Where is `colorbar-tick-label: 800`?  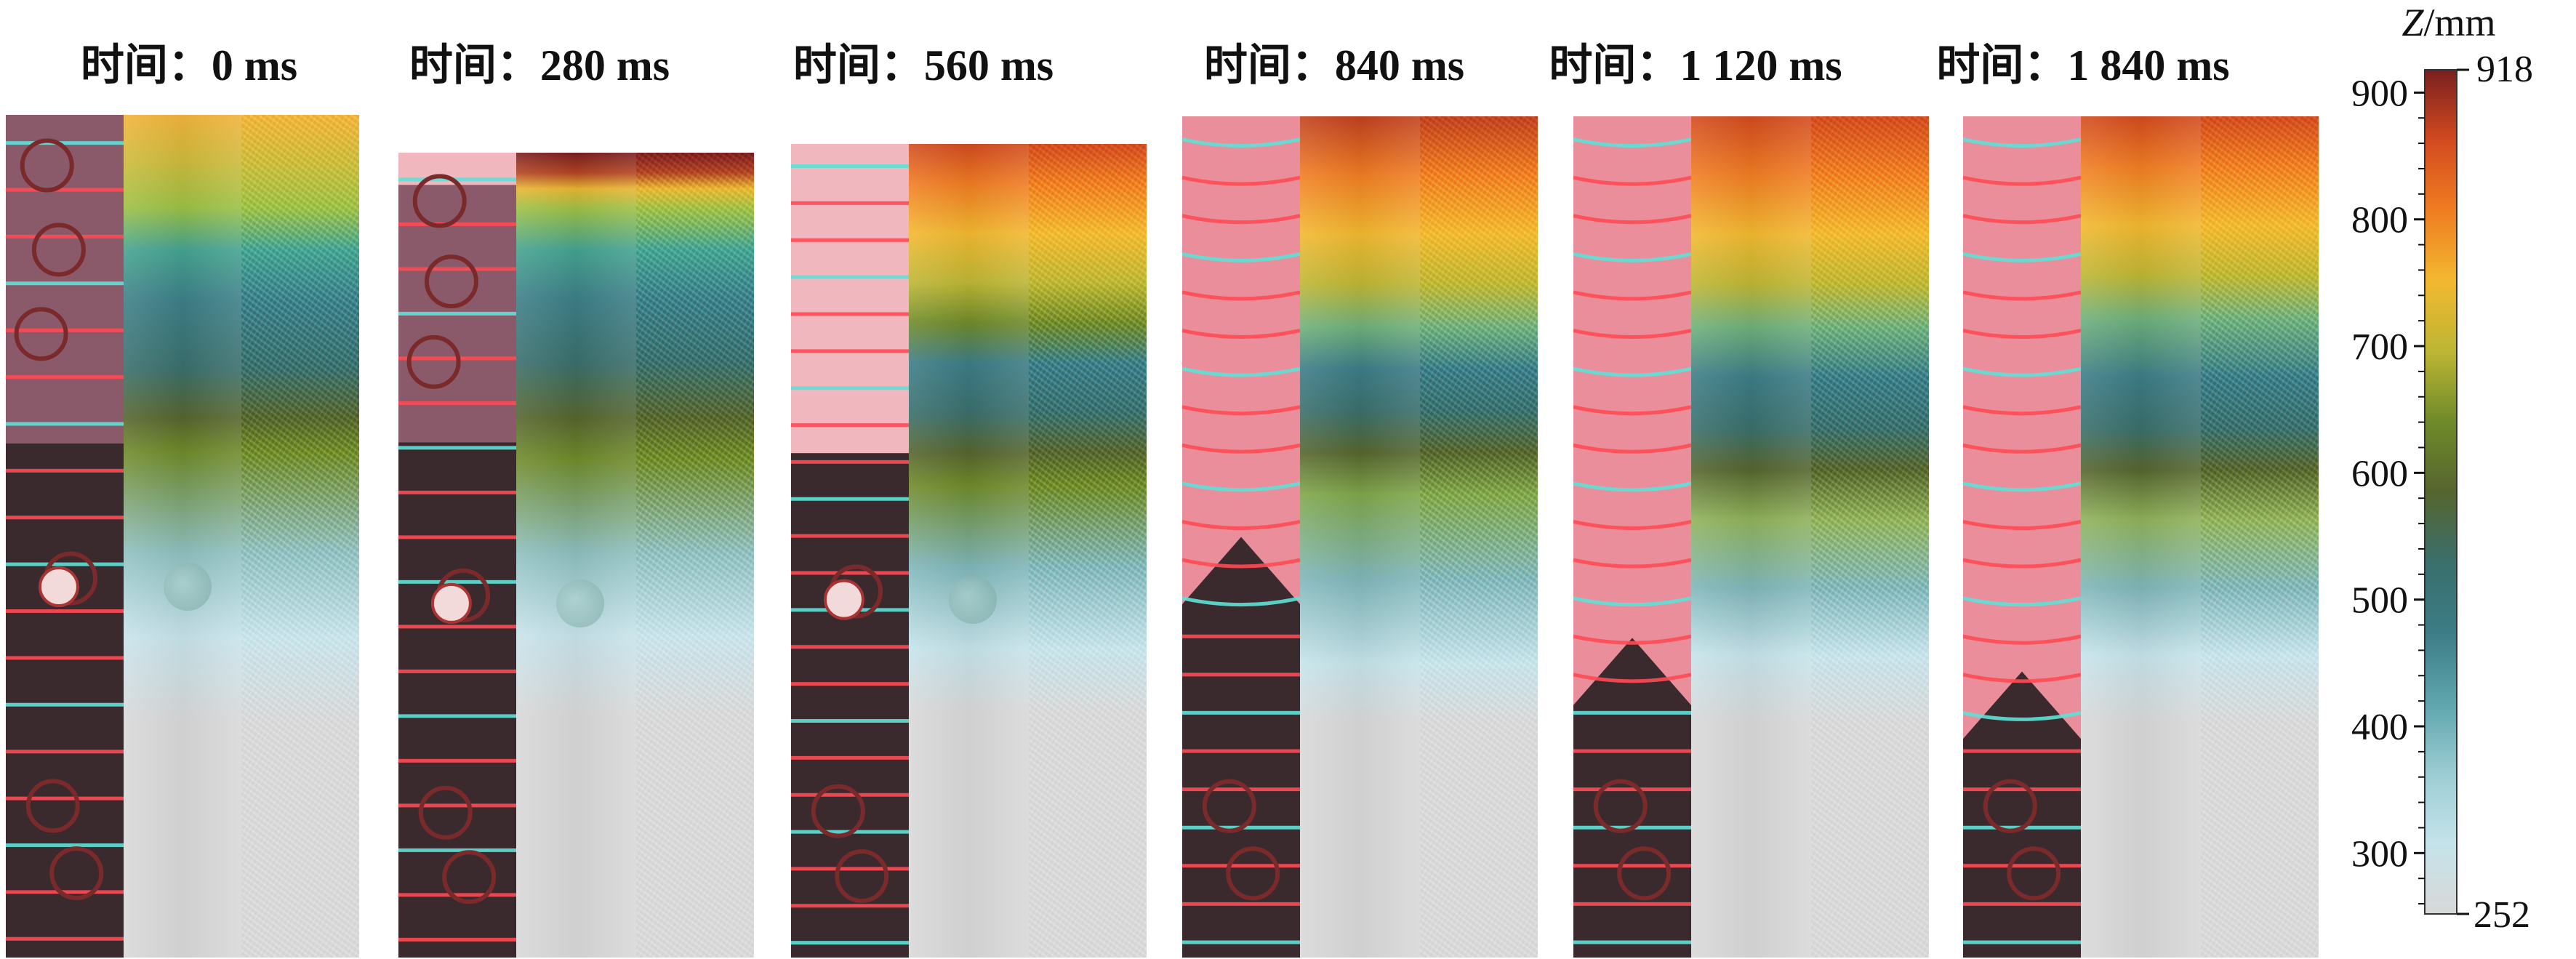
colorbar-tick-label: 800 is located at coordinates (2379, 221).